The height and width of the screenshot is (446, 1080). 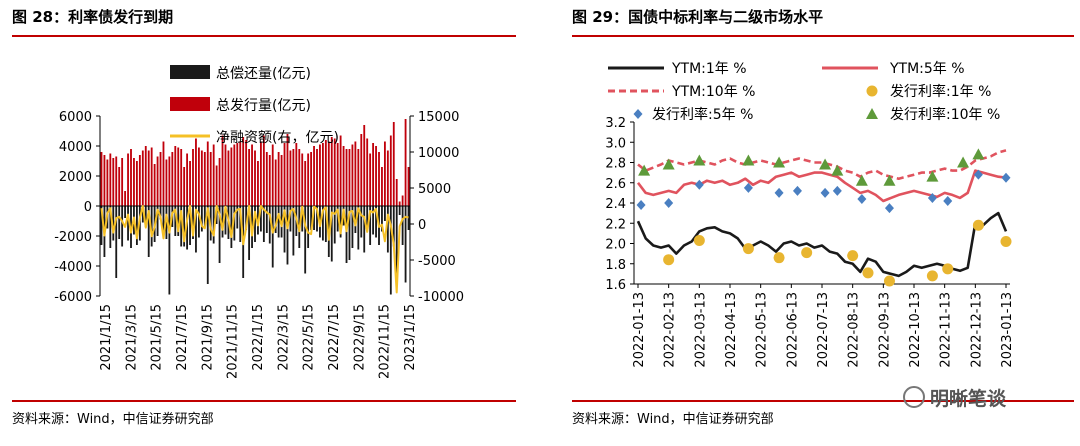 What do you see at coordinates (334, 337) in the screenshot?
I see `x-tick-label: 2022/7/15` at bounding box center [334, 337].